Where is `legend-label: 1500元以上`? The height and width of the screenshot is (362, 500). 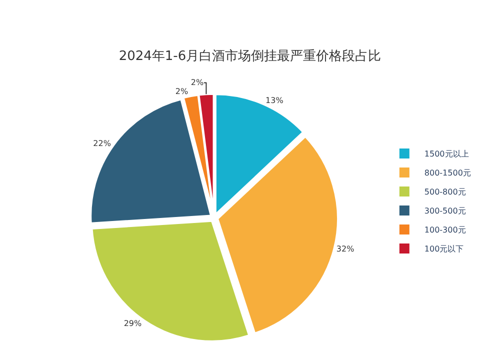 legend-label: 1500元以上 is located at coordinates (446, 154).